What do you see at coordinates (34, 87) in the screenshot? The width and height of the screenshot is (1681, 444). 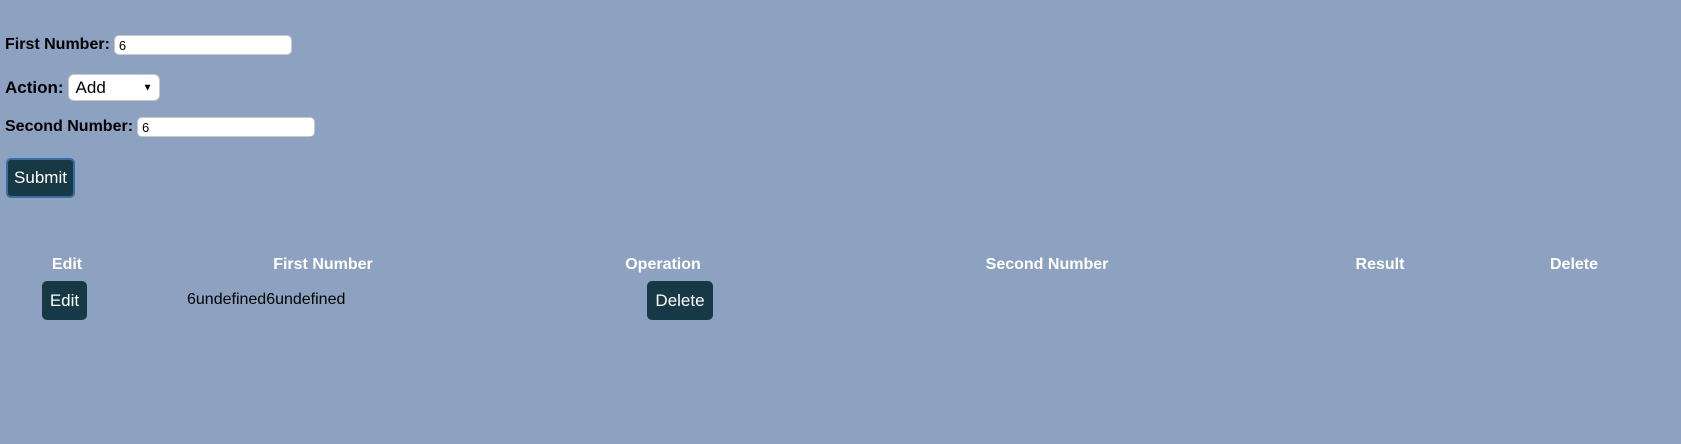 I see `action-label: Action:` at bounding box center [34, 87].